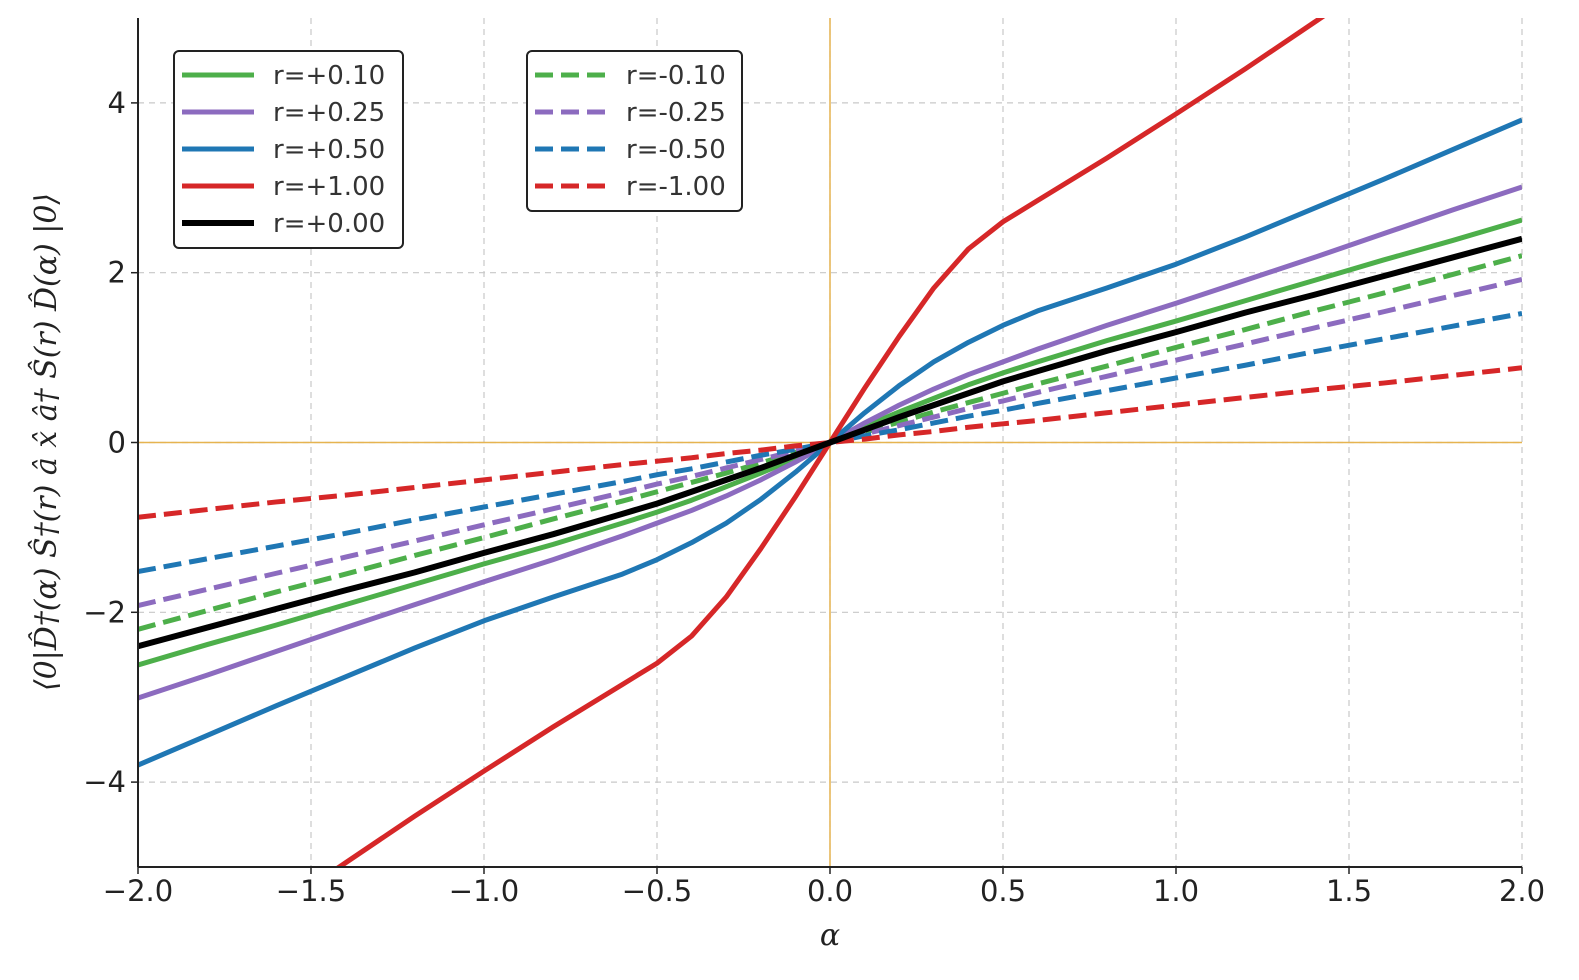  I want to click on x-tick-label: 1.5, so click(1349, 891).